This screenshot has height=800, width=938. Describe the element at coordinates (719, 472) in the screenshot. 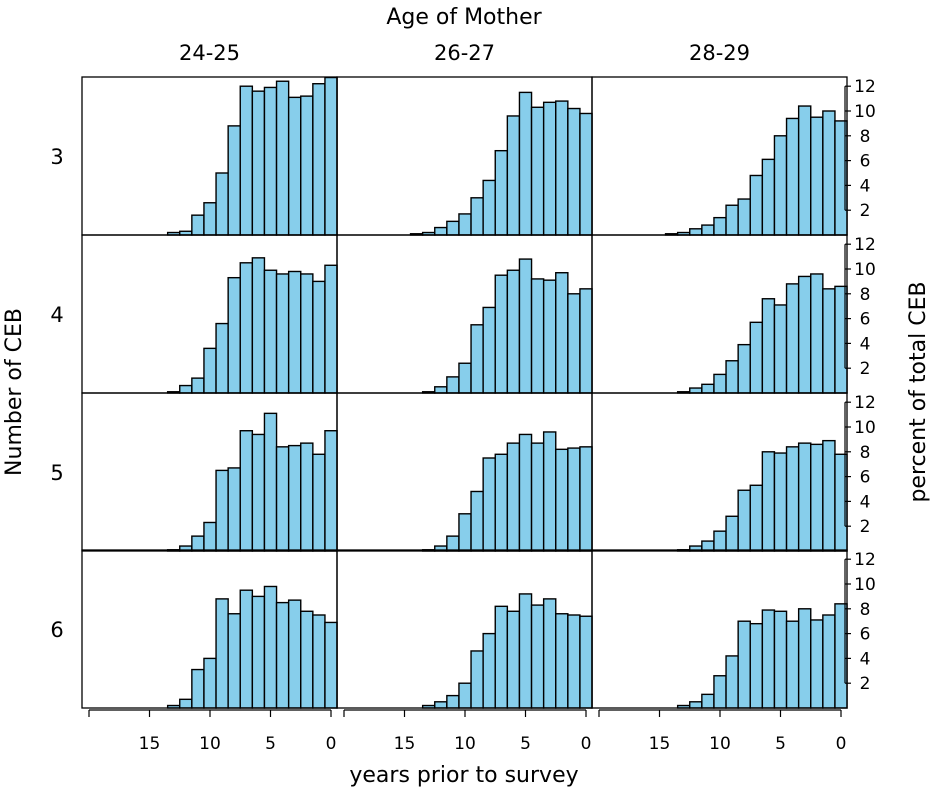

I see `panel-frame` at that location.